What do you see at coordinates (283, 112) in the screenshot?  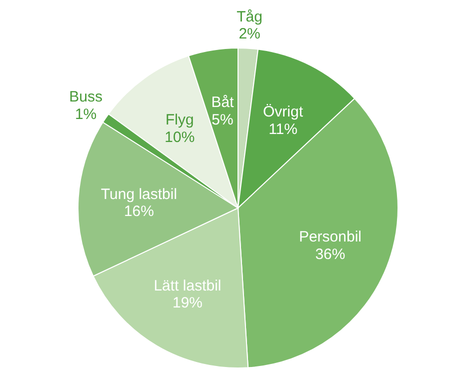 I see `slice-label: Övrigt` at bounding box center [283, 112].